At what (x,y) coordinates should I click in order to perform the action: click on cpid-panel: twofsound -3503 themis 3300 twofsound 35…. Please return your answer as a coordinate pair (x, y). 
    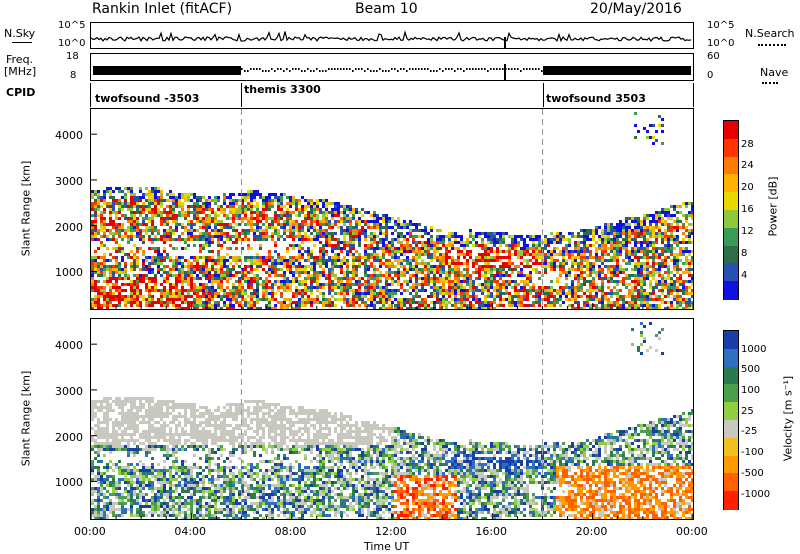
    Looking at the image, I should click on (392, 95).